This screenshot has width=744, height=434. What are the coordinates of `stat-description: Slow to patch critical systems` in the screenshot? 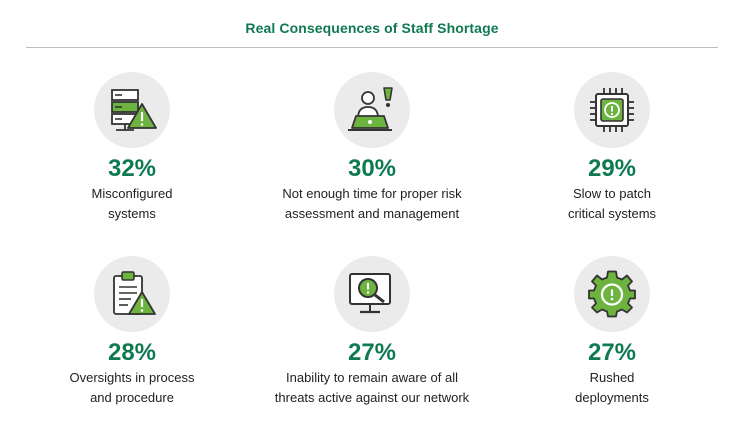 It's located at (612, 204).